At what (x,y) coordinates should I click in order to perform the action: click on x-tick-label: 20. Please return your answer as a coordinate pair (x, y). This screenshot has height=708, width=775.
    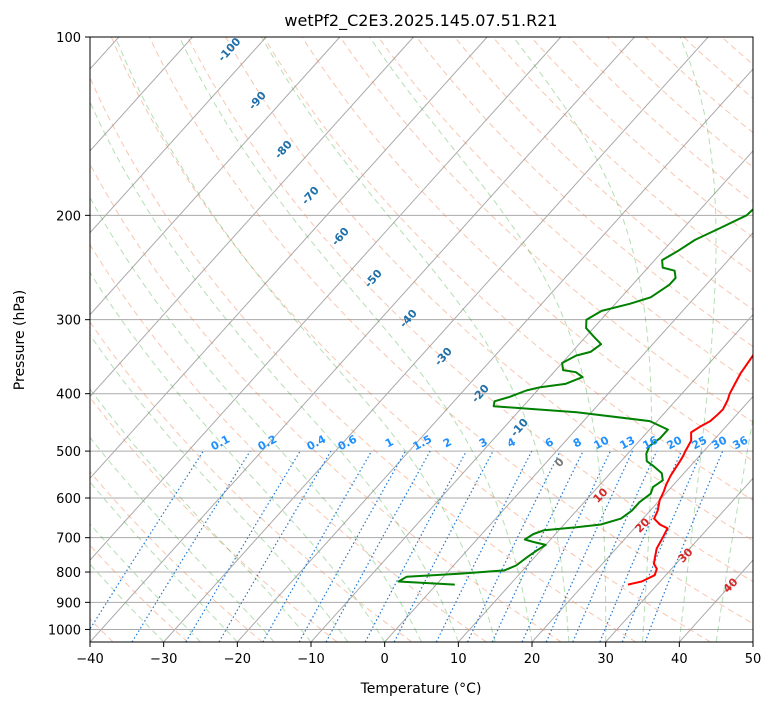
    Looking at the image, I should click on (532, 659).